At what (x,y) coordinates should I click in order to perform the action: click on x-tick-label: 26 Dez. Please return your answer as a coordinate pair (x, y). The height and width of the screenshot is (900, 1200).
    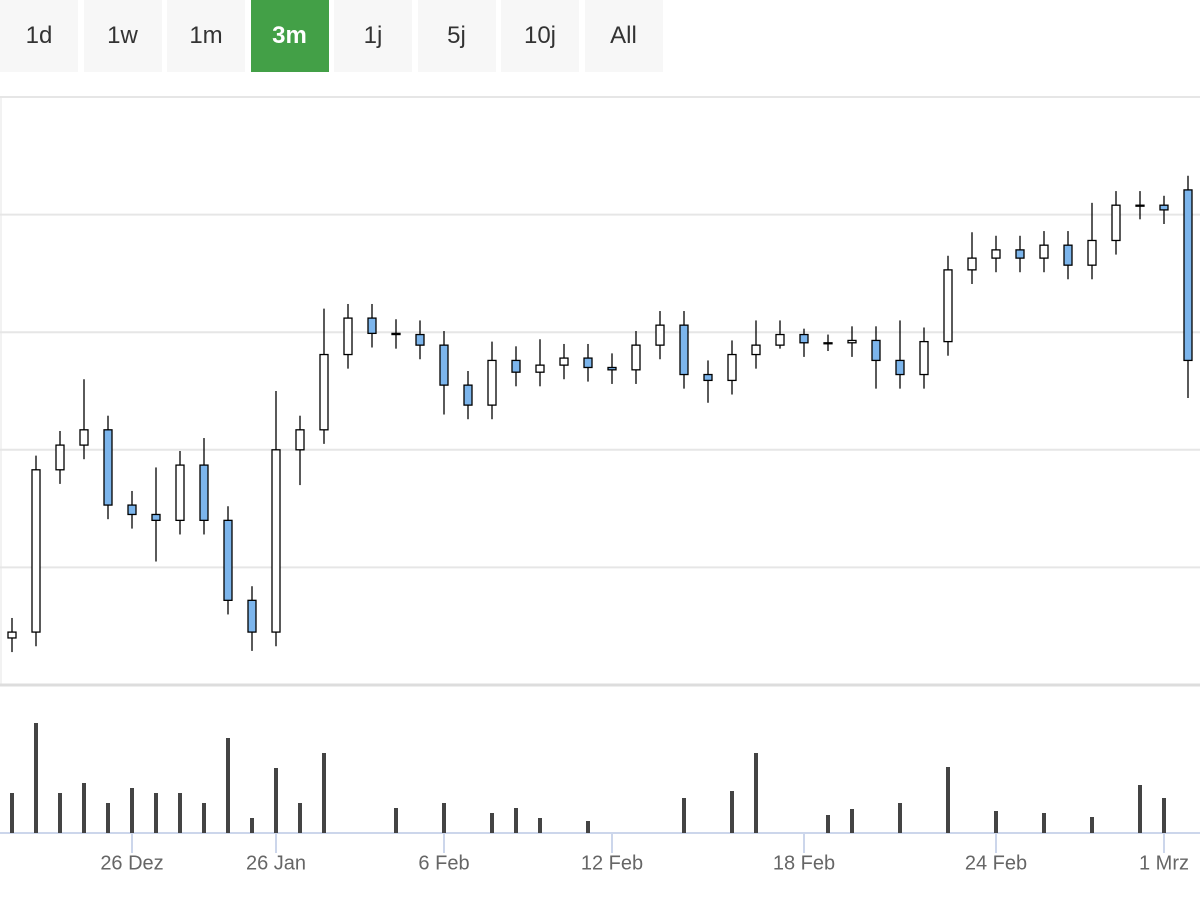
    Looking at the image, I should click on (131, 863).